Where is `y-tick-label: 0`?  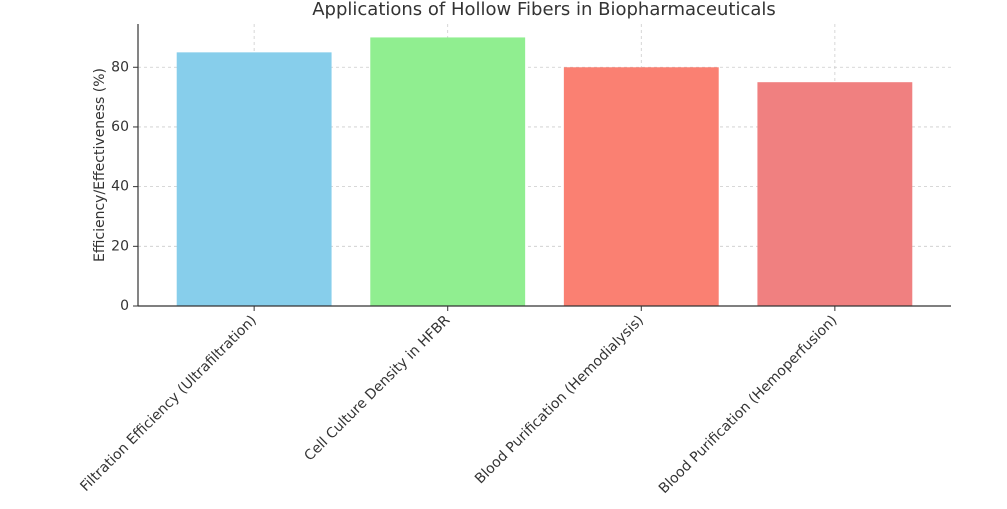 y-tick-label: 0 is located at coordinates (124, 306).